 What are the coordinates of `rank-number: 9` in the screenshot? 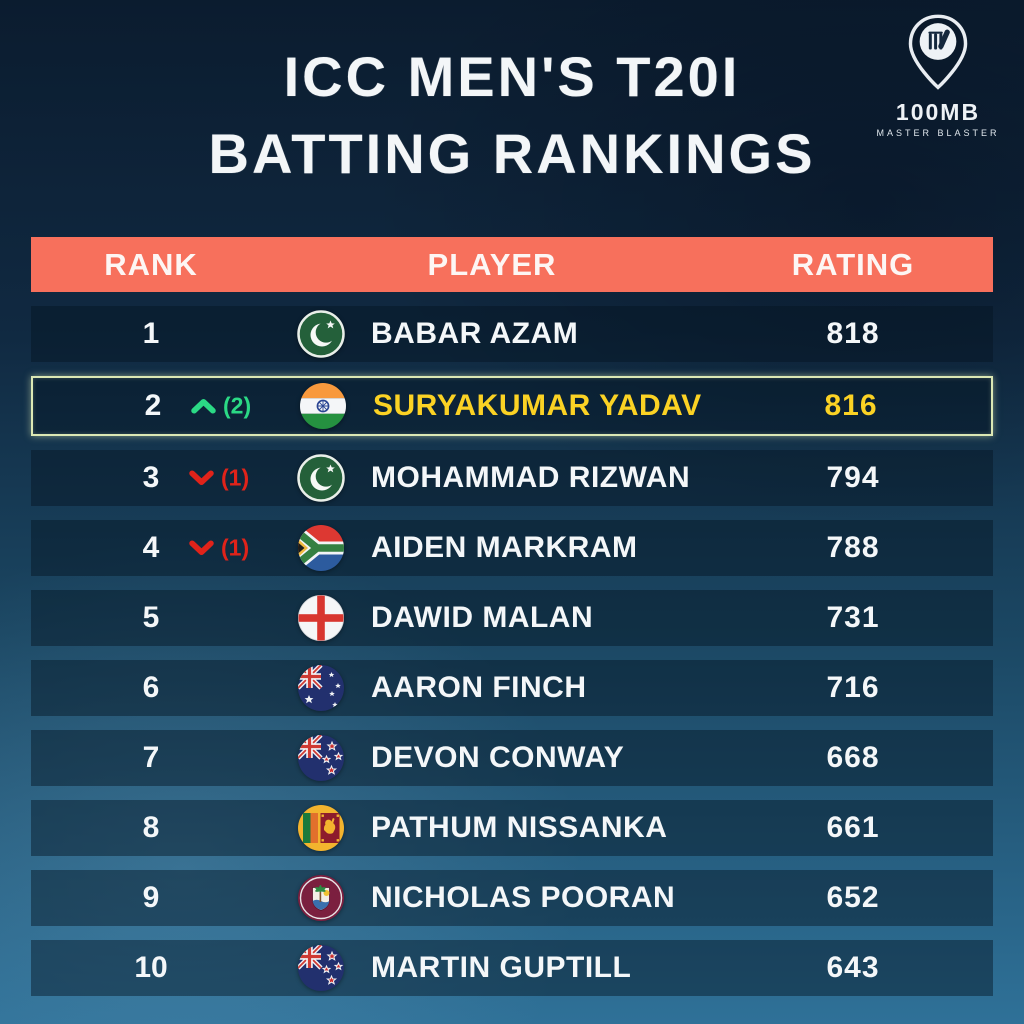 It's located at (151, 897).